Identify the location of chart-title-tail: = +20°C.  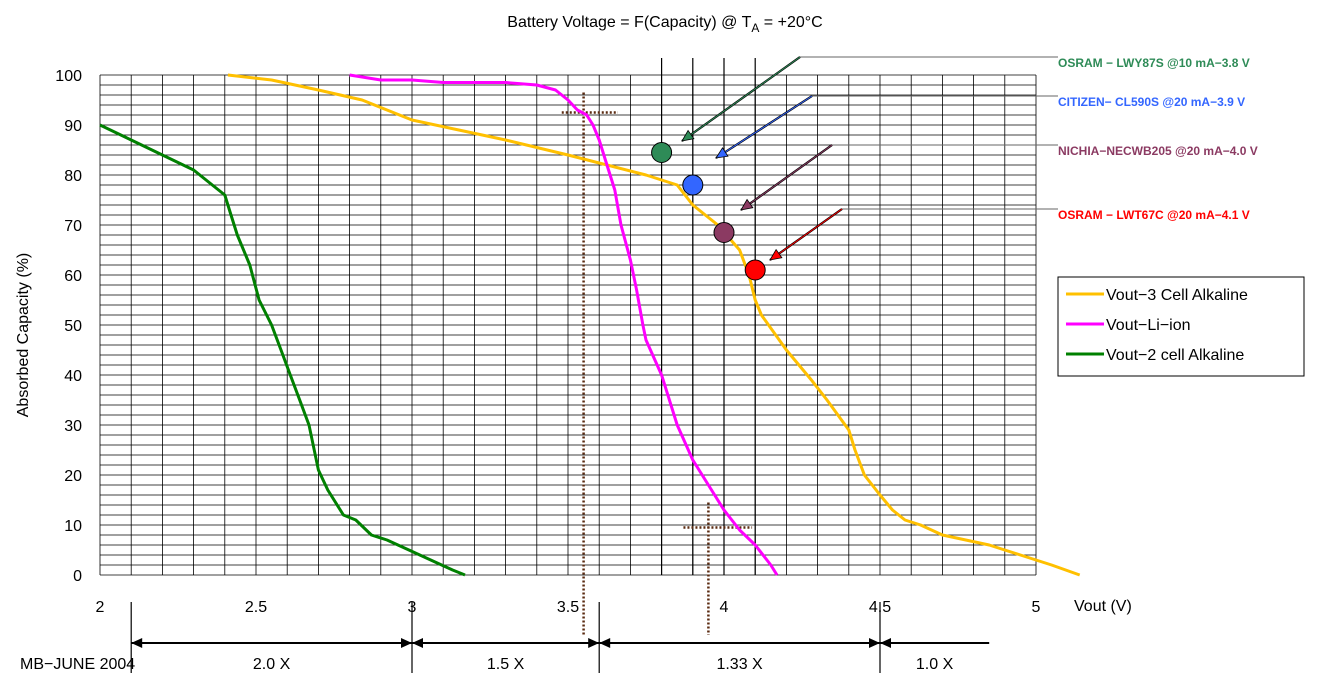
(790, 22).